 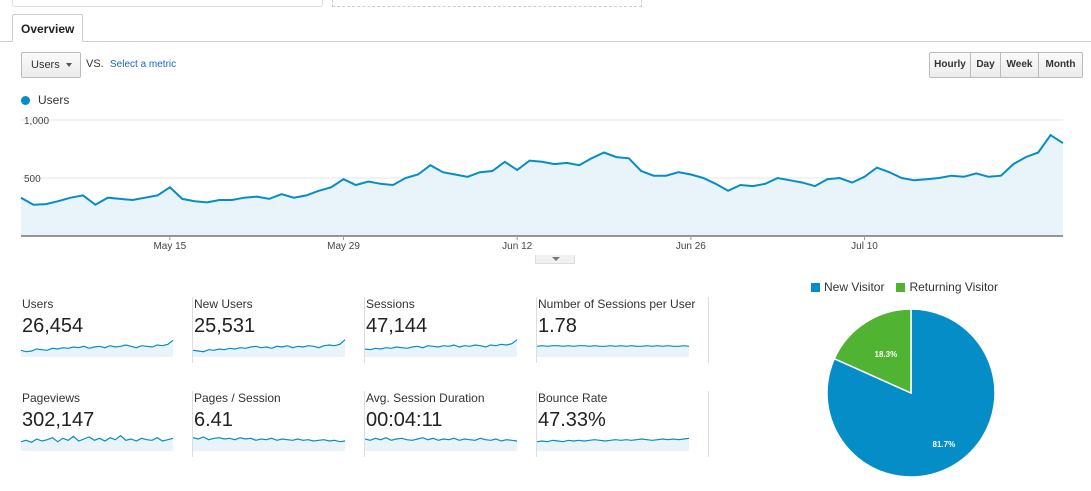 I want to click on metric-label: Users, so click(x=38, y=304).